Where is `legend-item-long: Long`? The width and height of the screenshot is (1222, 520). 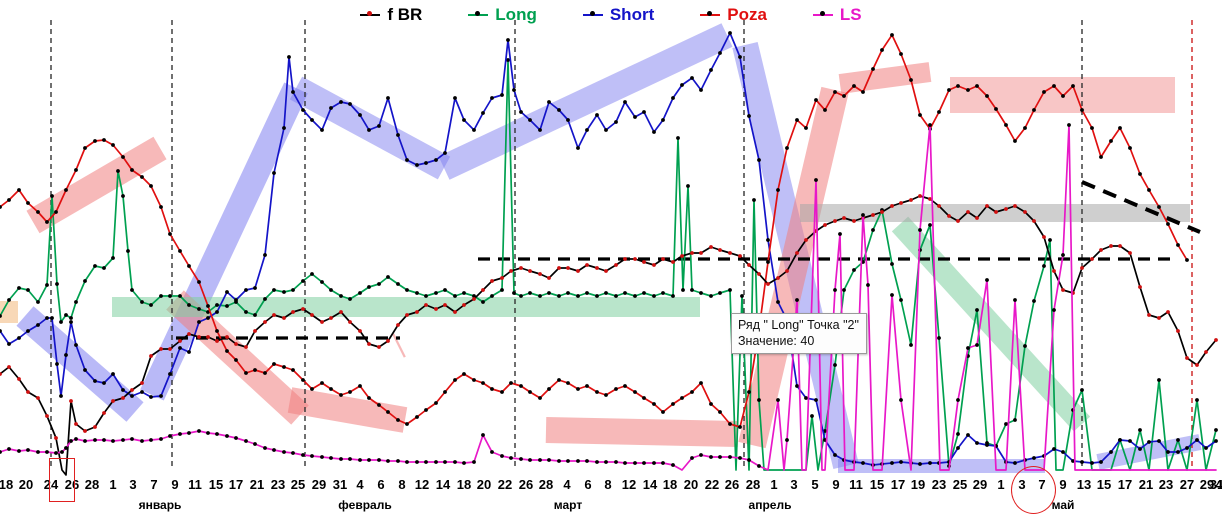 legend-item-long: Long is located at coordinates (502, 14).